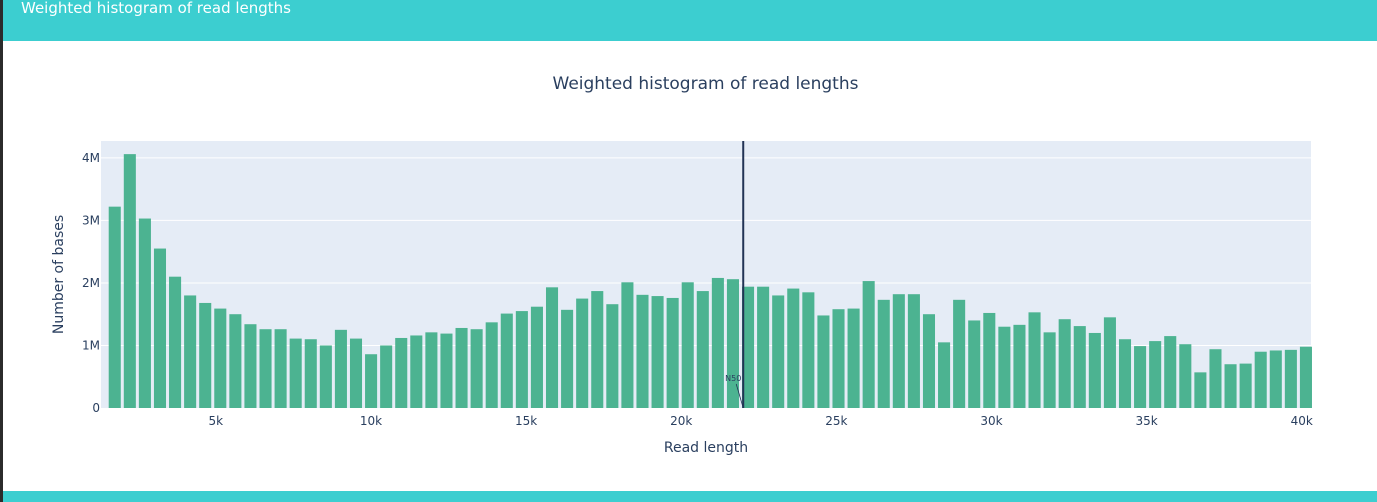 The width and height of the screenshot is (1377, 502). I want to click on n50-marker: N50, so click(735, 275).